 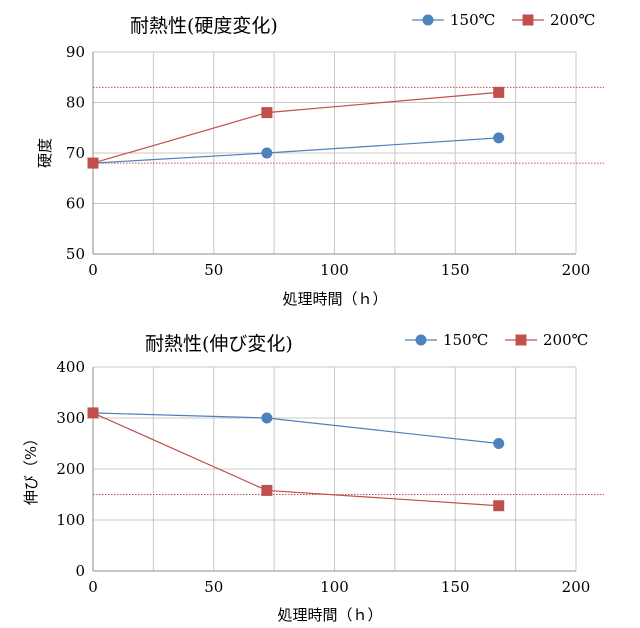 What do you see at coordinates (219, 344) in the screenshot?
I see `chart-title: 耐熱性(伸び変化)` at bounding box center [219, 344].